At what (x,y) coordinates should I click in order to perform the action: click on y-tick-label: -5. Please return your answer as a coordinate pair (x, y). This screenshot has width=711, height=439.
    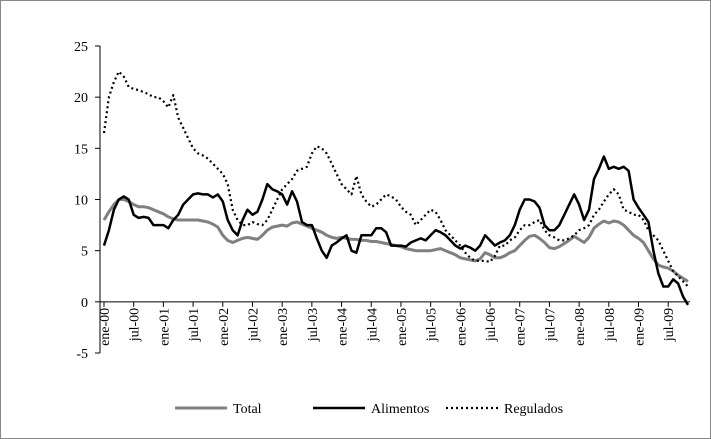
    Looking at the image, I should click on (82, 354).